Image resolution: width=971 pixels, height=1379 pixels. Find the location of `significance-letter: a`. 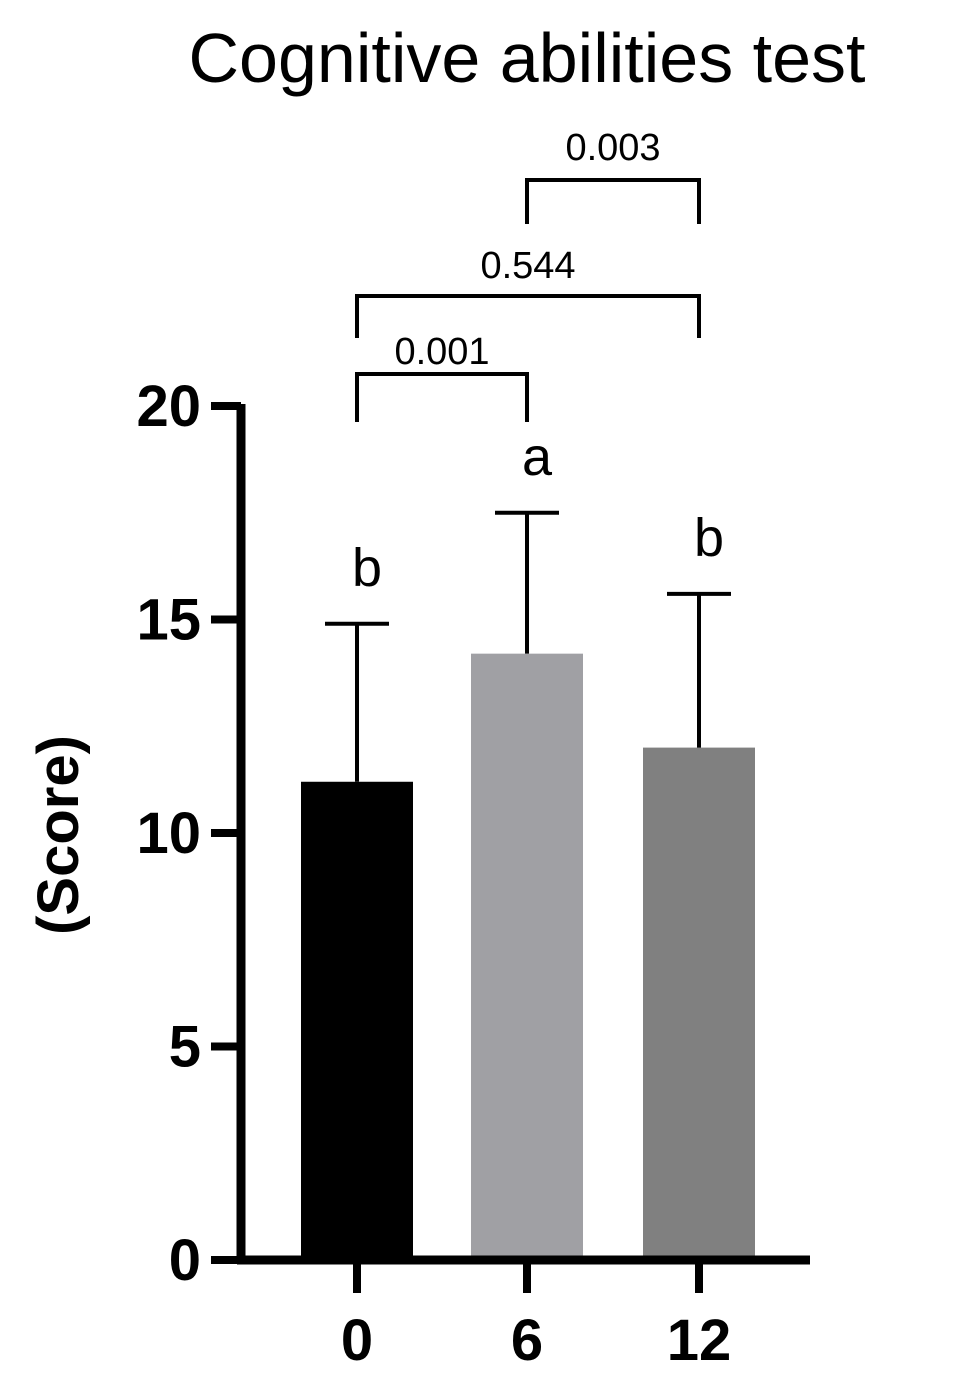

significance-letter: a is located at coordinates (537, 457).